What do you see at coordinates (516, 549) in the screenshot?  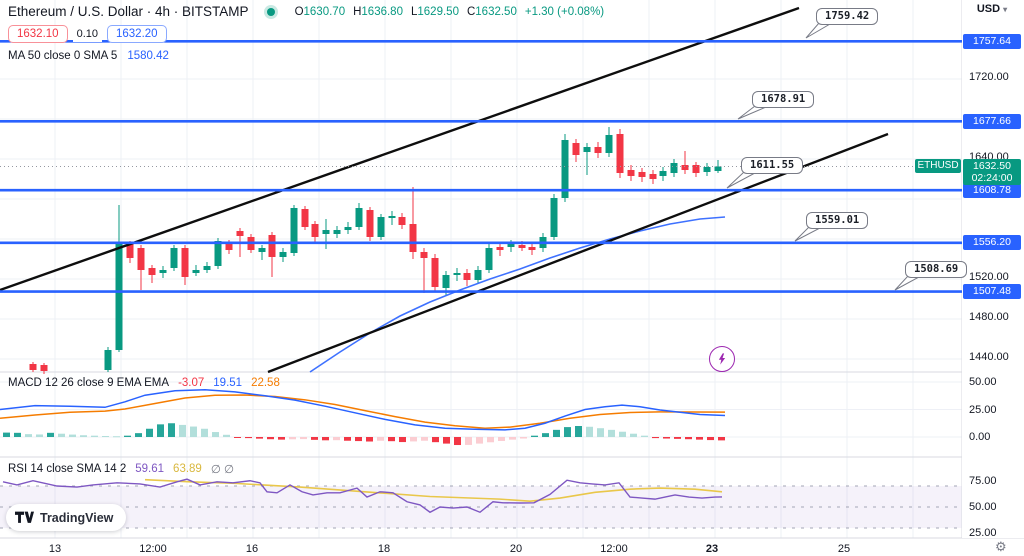 I see `time-axis-label: 20` at bounding box center [516, 549].